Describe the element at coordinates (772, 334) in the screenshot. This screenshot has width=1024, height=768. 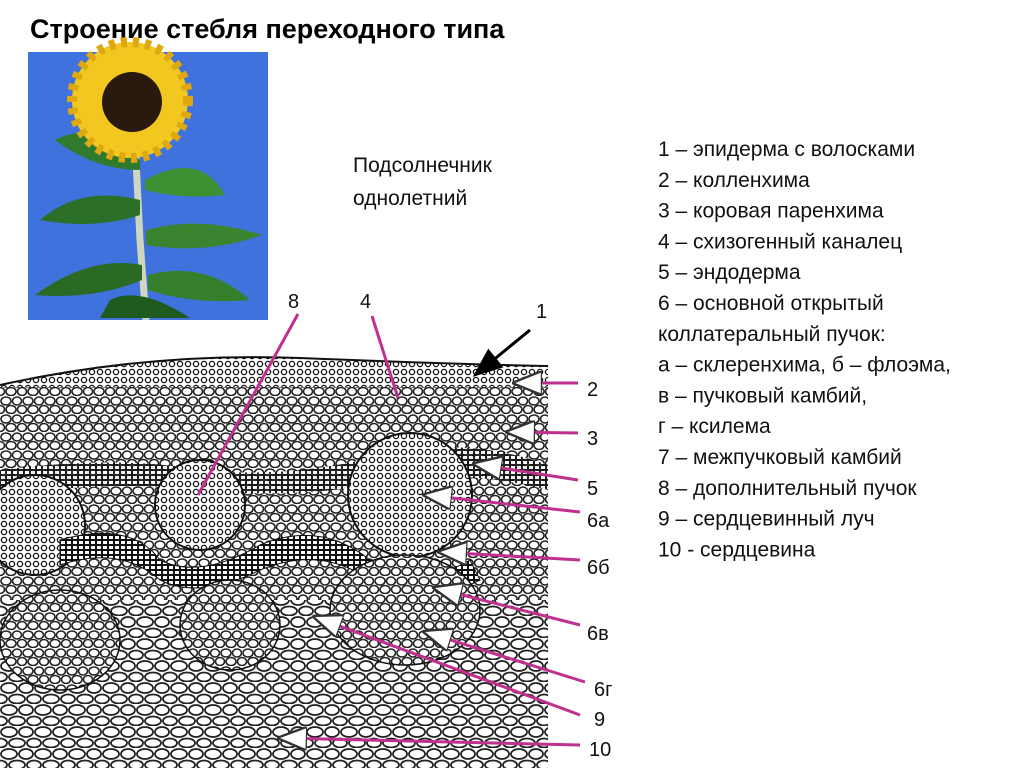
I see `legend-line: коллатеральный пучок:` at that location.